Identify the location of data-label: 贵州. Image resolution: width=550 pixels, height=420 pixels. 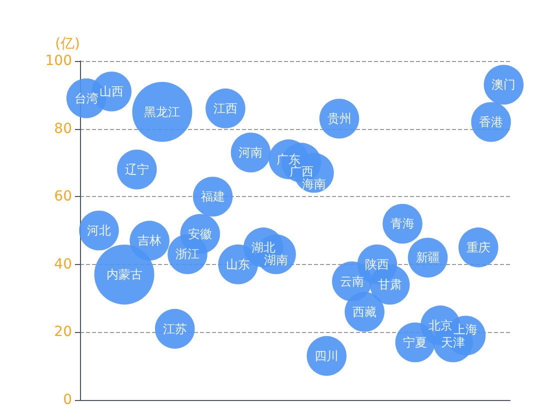
(339, 119).